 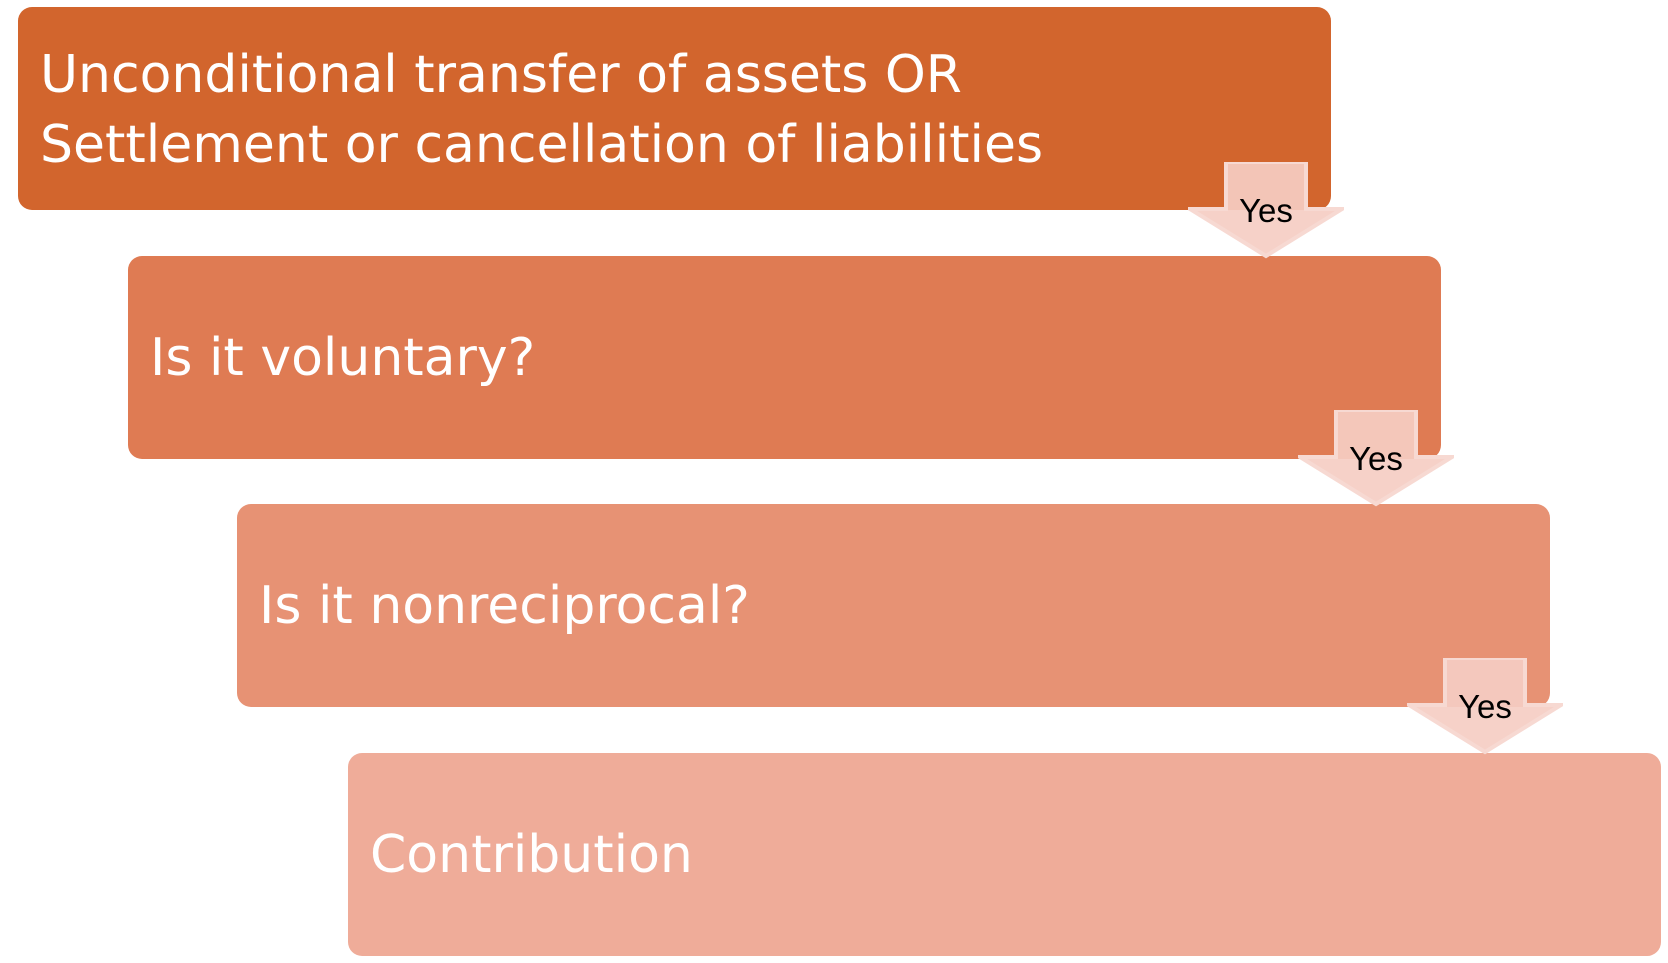 I want to click on arrow-yes-2: Yes, so click(x=1376, y=483).